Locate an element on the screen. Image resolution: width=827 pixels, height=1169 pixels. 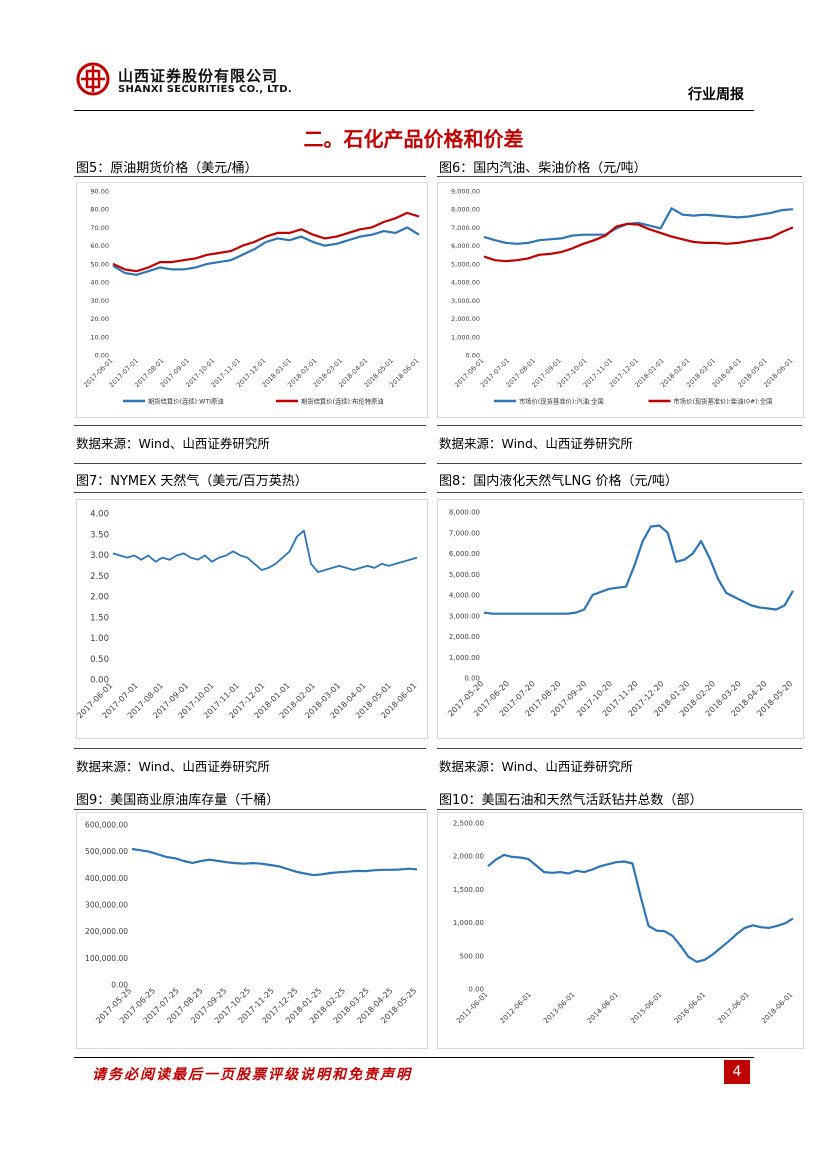
y-tick-label: 500,000.00 is located at coordinates (106, 851).